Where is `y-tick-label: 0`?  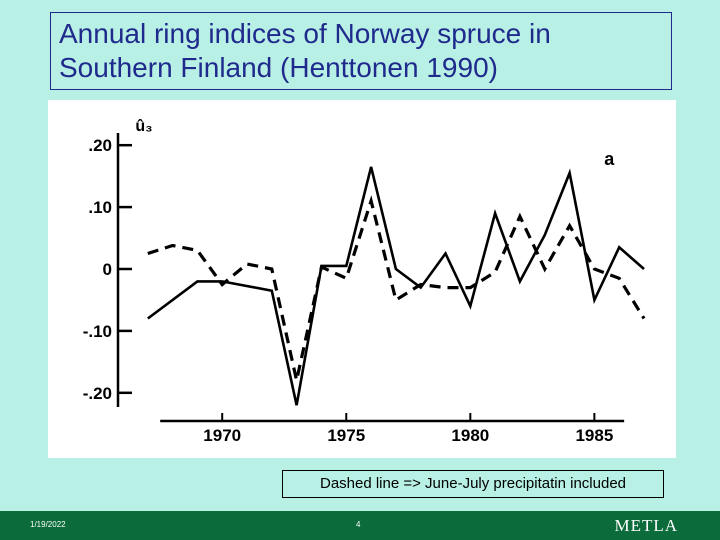 y-tick-label: 0 is located at coordinates (107, 269).